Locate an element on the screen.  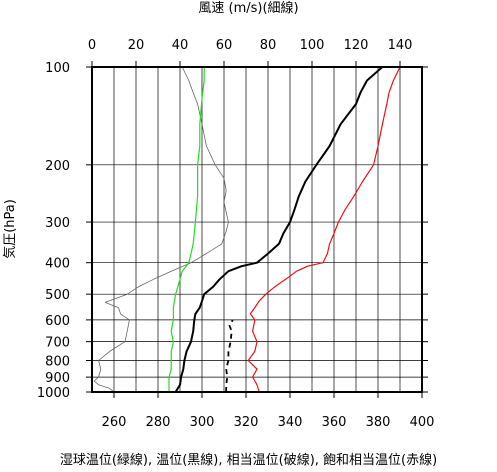
x-top-tick-label: 140 is located at coordinates (400, 45).